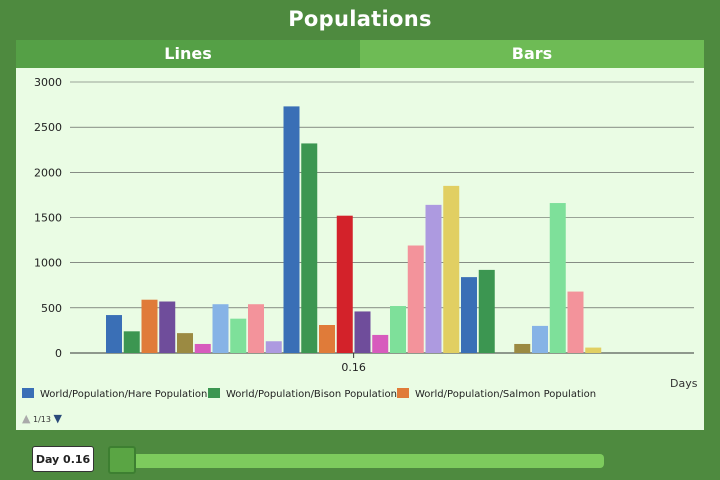 Image resolution: width=720 pixels, height=480 pixels. I want to click on legend-item-hare: World/Population/Hare Population, so click(114, 394).